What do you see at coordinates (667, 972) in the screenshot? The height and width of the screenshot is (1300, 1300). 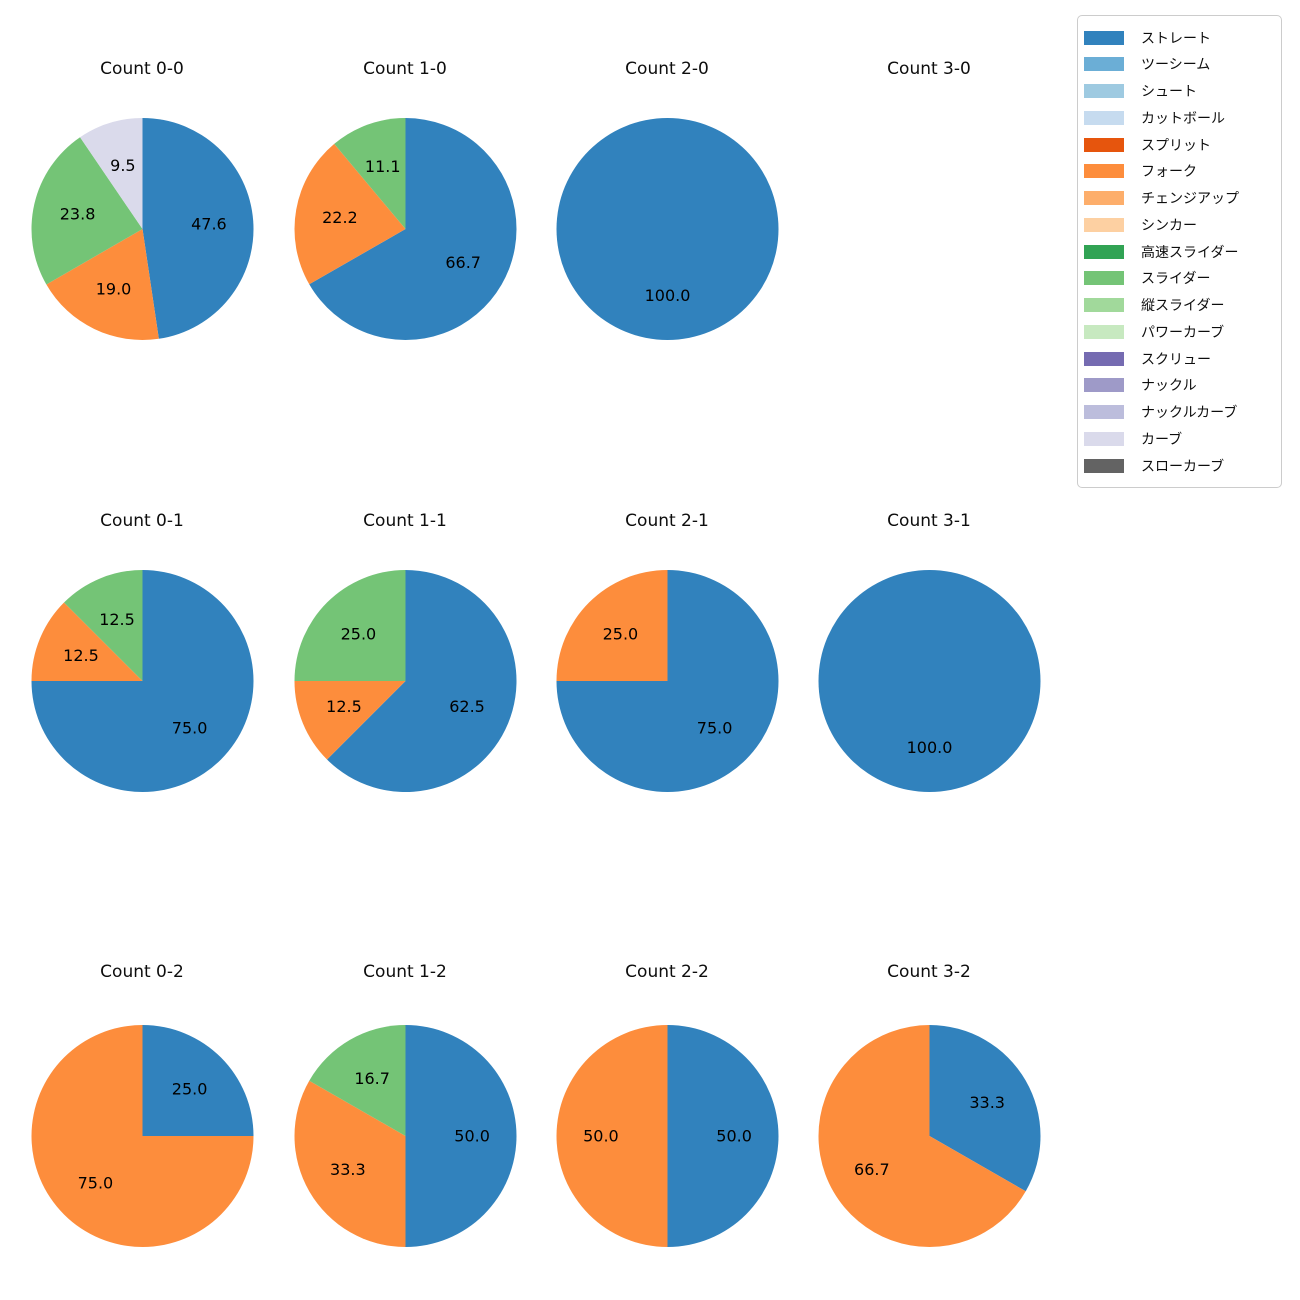 I see `chart-title: Count 2-2` at bounding box center [667, 972].